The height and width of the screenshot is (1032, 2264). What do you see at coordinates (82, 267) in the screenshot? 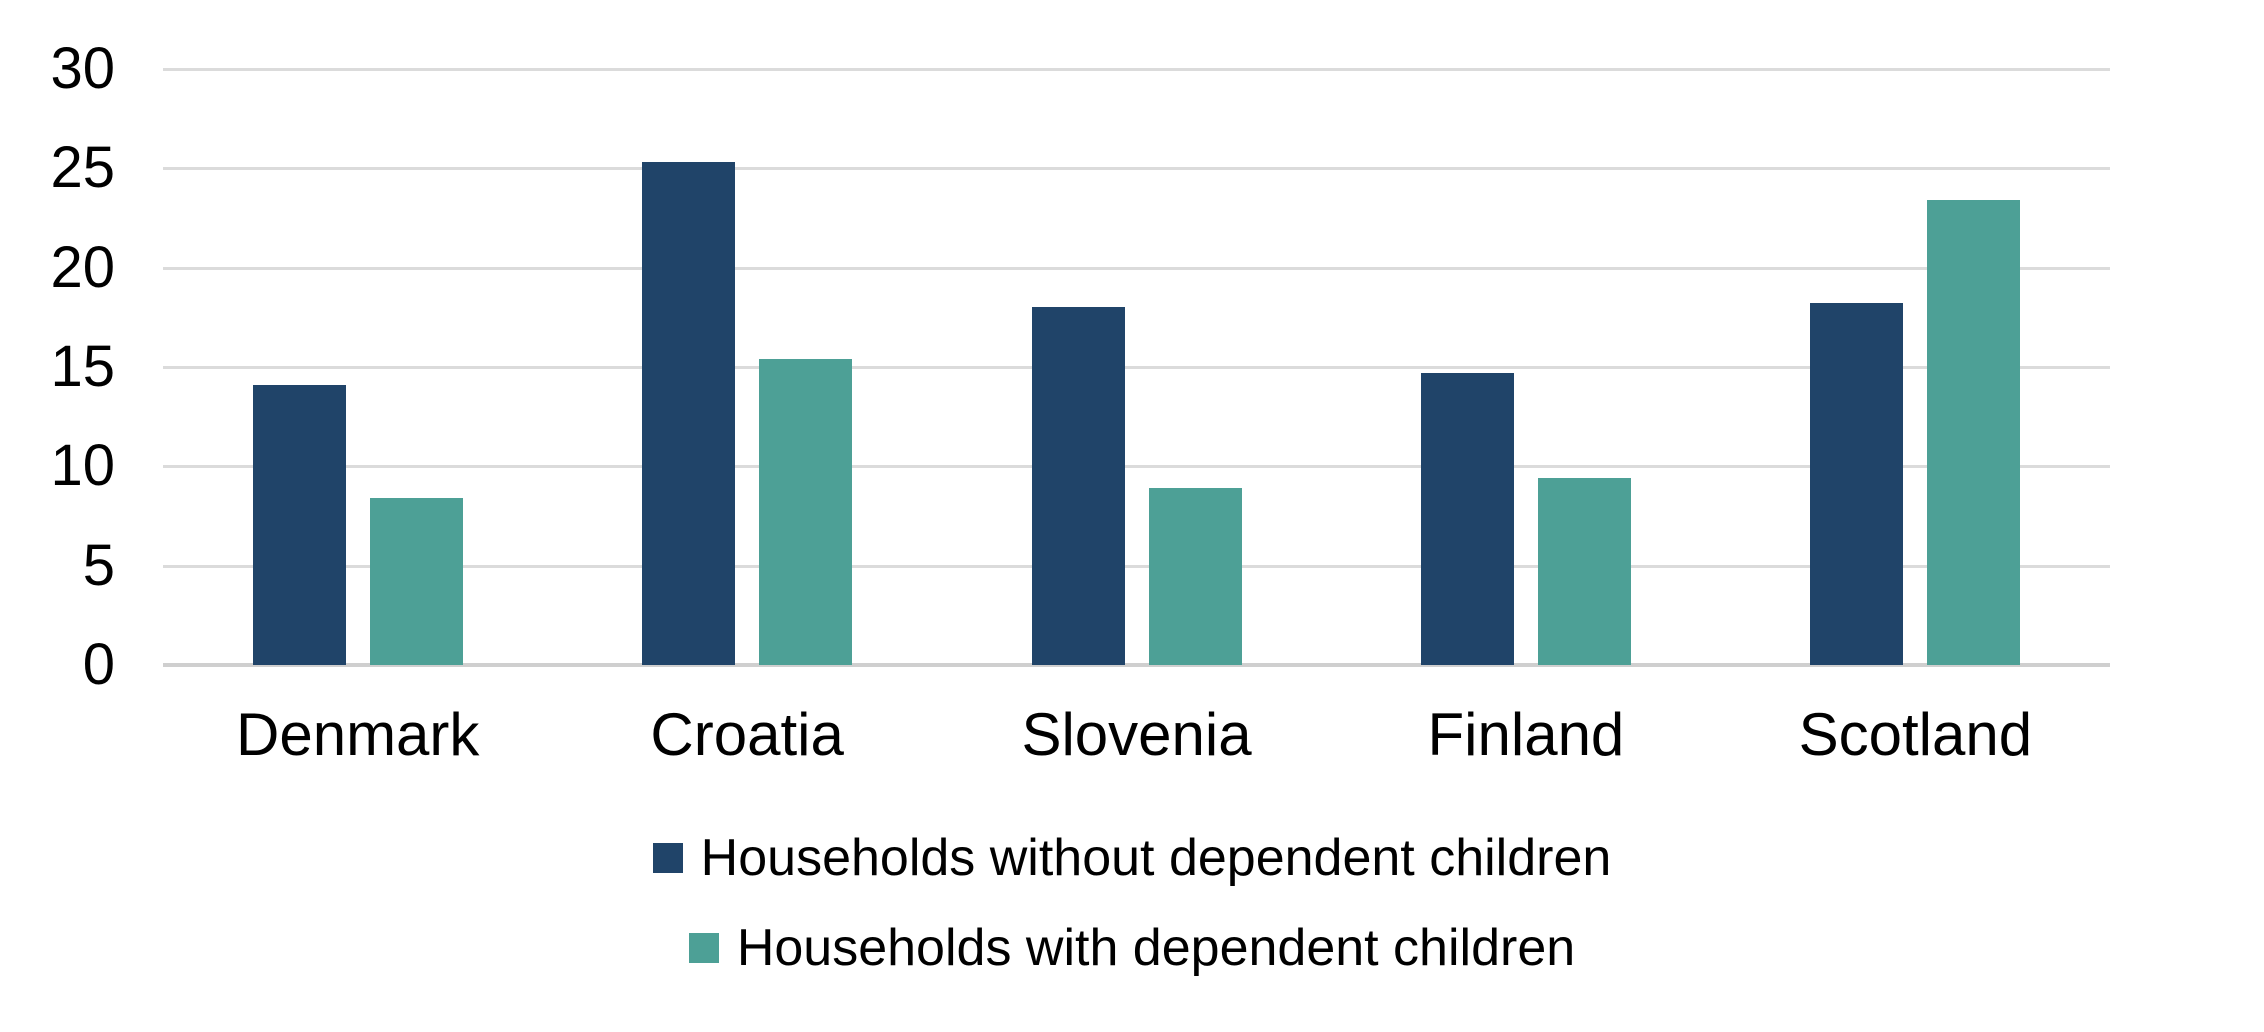
I see `y-tick-label: 20` at bounding box center [82, 267].